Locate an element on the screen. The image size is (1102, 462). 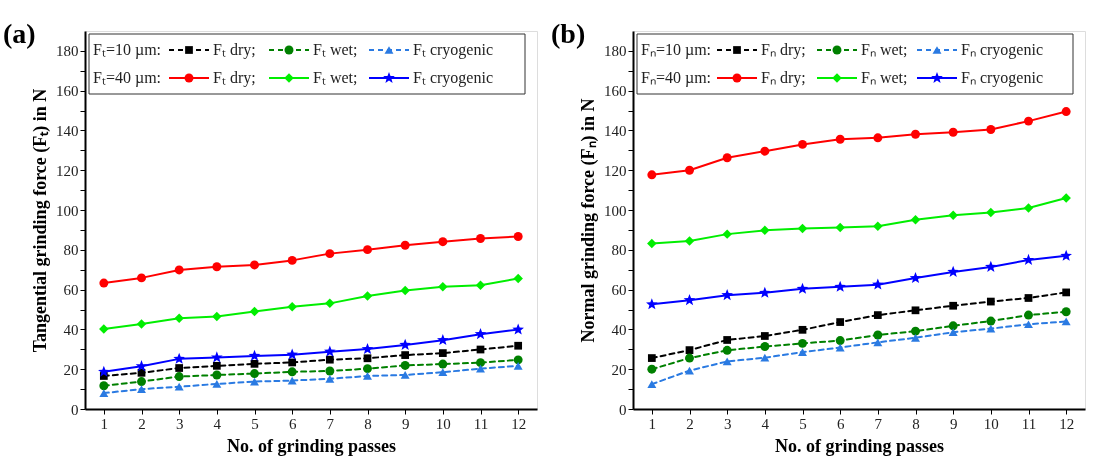
y-tick-label: 160 is located at coordinates (67, 91).